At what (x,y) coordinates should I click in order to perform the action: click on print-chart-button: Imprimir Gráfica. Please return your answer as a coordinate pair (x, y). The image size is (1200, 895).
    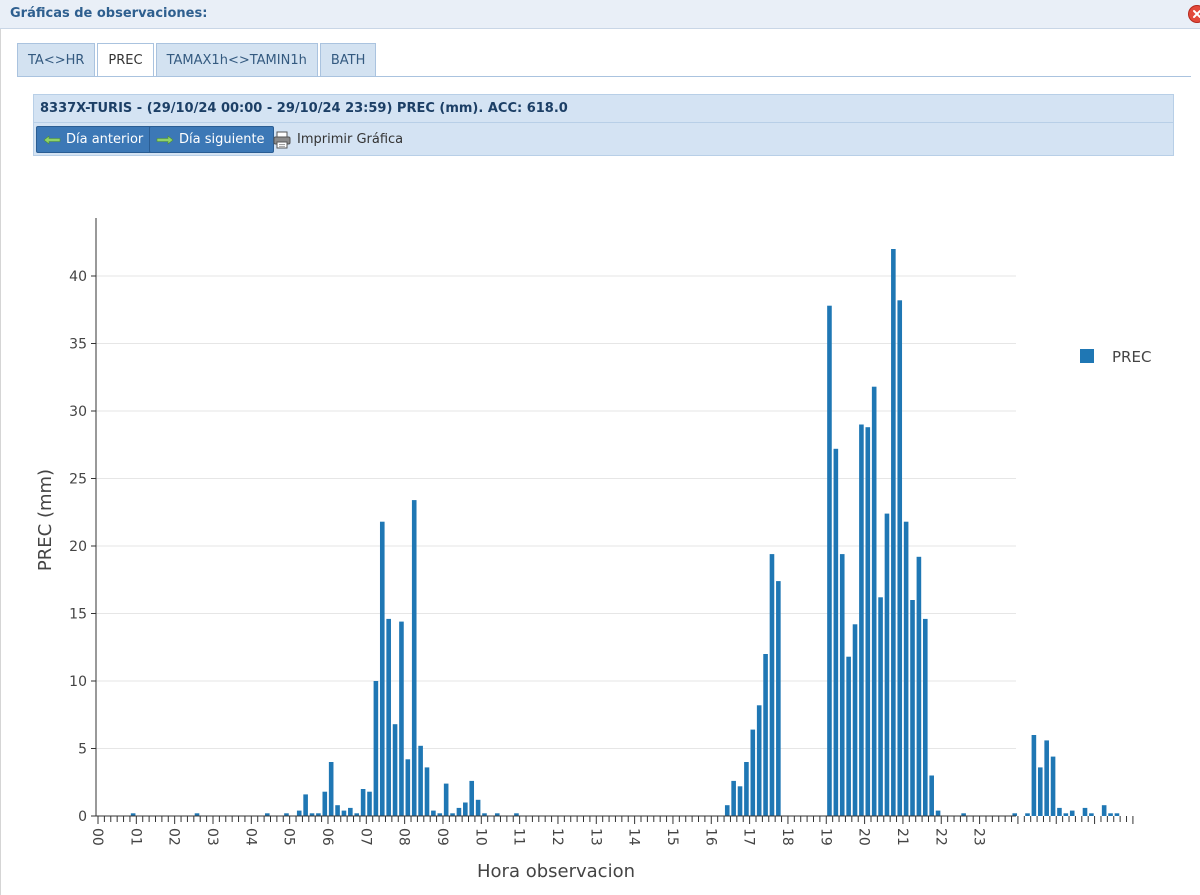
    Looking at the image, I should click on (337, 139).